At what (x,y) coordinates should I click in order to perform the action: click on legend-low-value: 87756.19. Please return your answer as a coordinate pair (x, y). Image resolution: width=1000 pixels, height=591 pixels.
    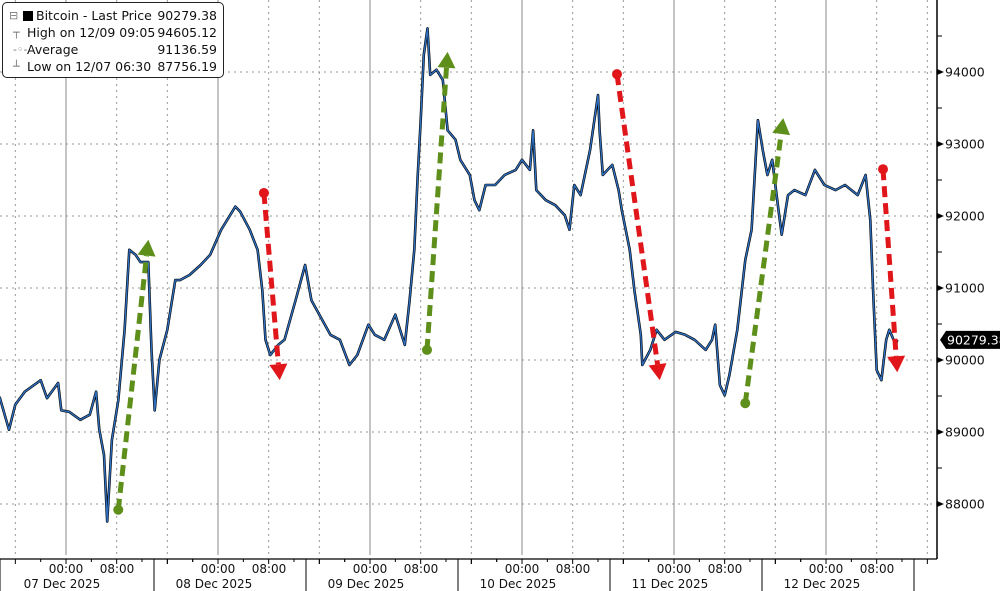
    Looking at the image, I should click on (187, 66).